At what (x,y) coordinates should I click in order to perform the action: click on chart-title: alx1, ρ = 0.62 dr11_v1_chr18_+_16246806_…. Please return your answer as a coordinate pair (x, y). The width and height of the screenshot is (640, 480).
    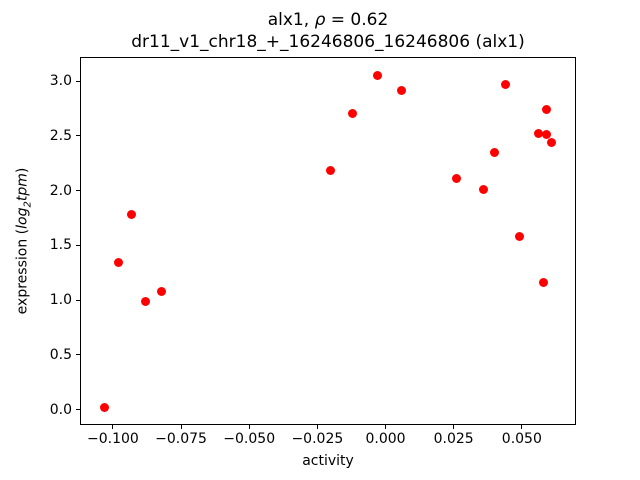
    Looking at the image, I should click on (328, 31).